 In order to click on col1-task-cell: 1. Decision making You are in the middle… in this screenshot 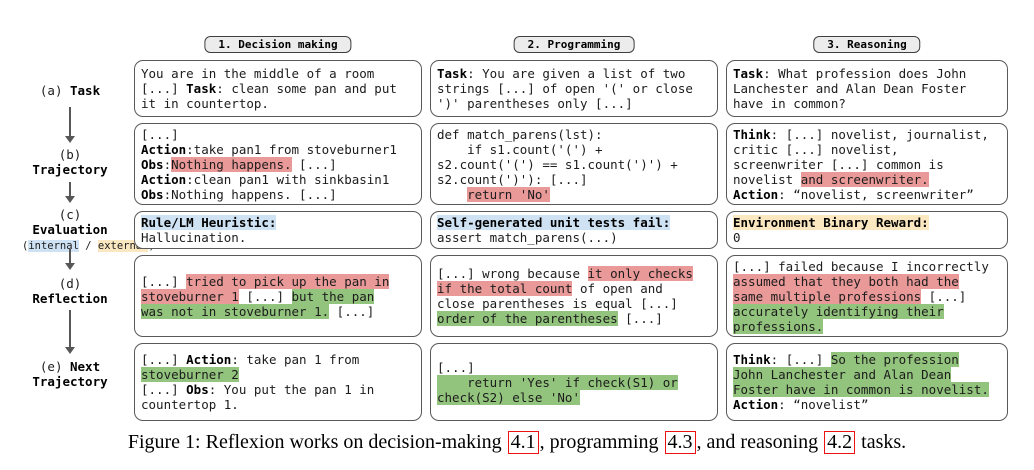, I will do `click(278, 76)`.